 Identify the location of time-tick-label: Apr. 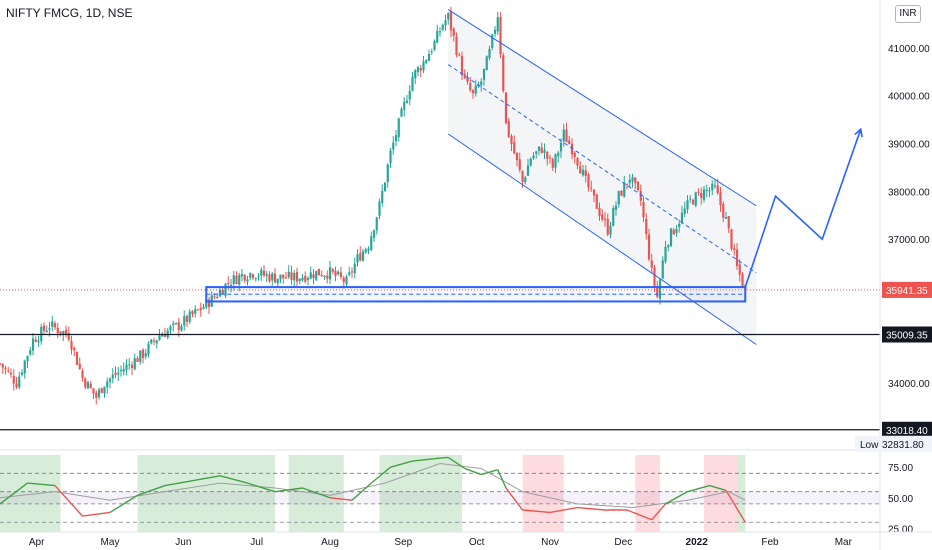
(37, 542).